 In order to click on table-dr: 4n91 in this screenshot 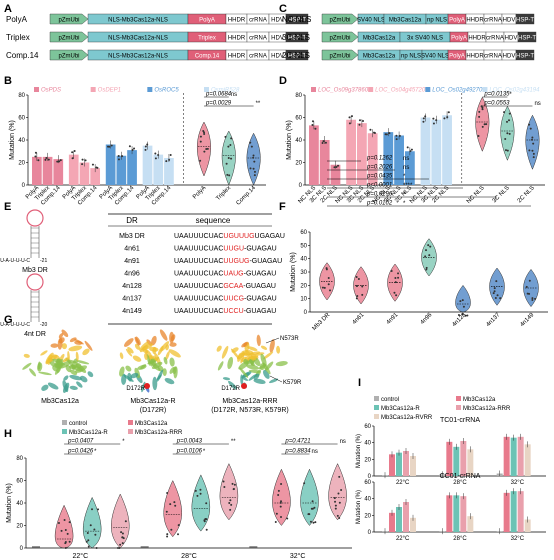, I will do `click(132, 261)`.